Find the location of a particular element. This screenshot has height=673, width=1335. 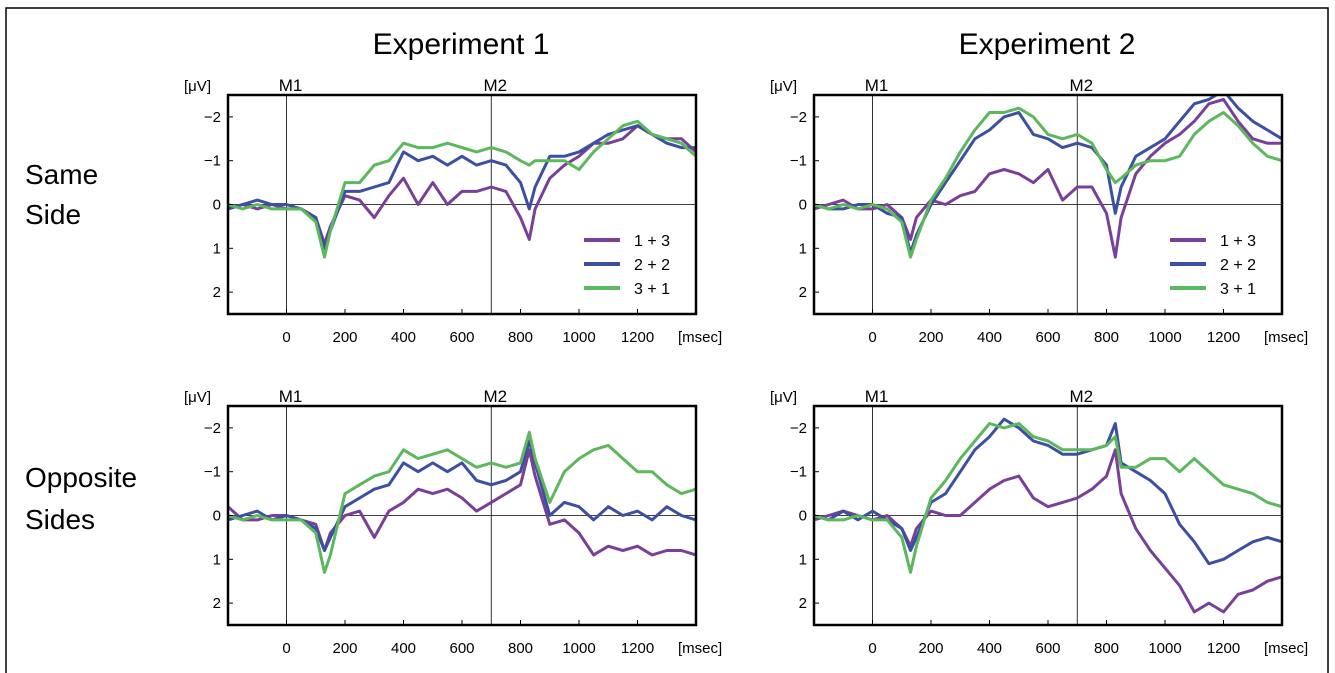

row-label-line: Opposite is located at coordinates (81, 477).